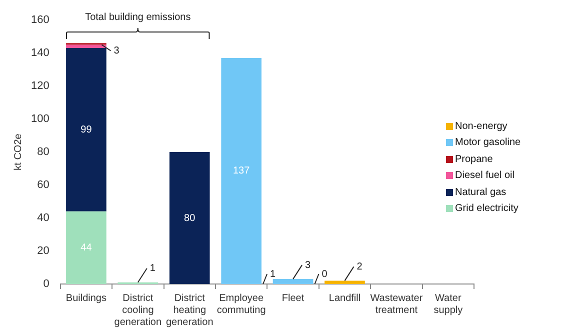  I want to click on y-tick-label: 60, so click(43, 185).